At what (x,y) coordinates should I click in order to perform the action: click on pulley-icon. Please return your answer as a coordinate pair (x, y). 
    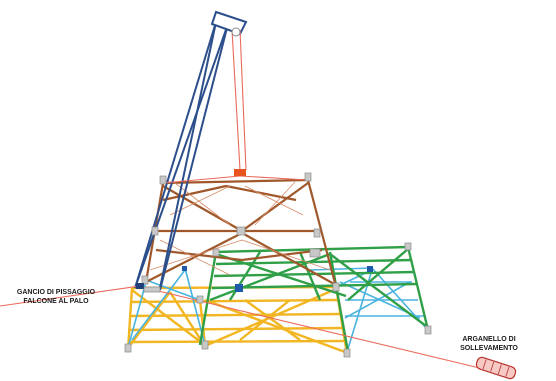
    Looking at the image, I should click on (236, 32).